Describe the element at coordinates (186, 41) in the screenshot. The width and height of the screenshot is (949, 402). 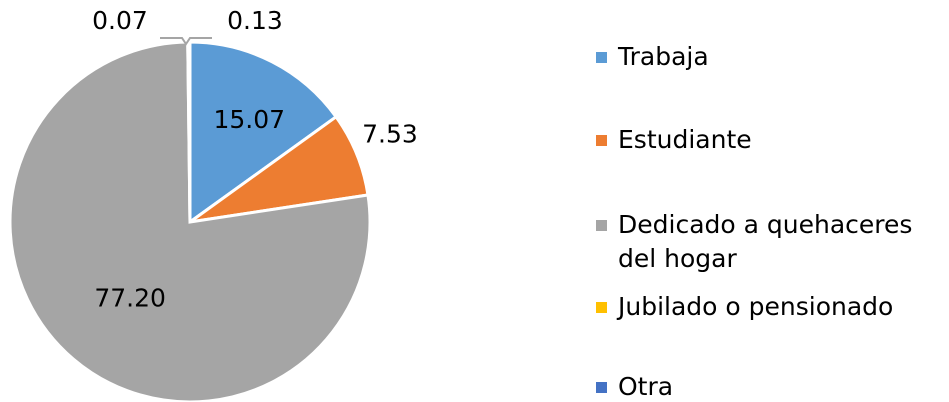
I see `leader-line` at that location.